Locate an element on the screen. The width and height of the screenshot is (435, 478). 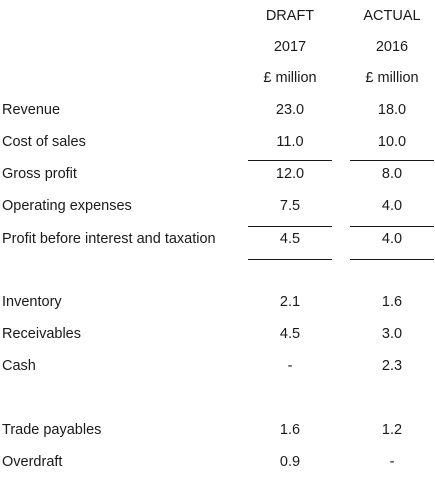
row-label: Overdraft is located at coordinates (32, 462).